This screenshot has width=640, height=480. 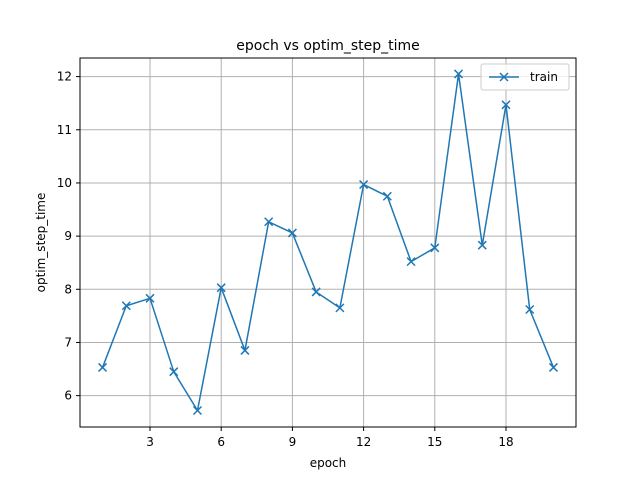 What do you see at coordinates (221, 442) in the screenshot?
I see `x-tick-label-1: 6` at bounding box center [221, 442].